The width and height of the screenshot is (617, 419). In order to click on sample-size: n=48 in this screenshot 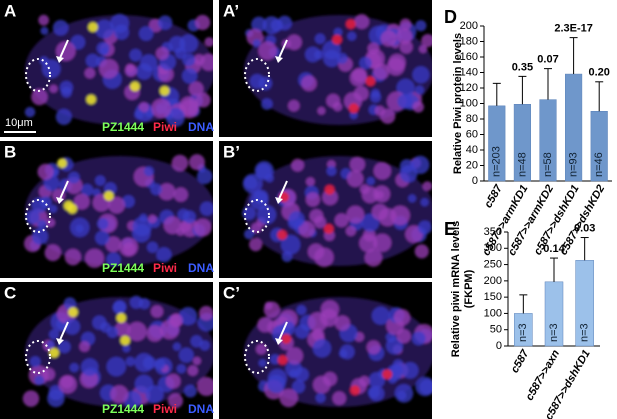, I will do `click(522, 164)`.